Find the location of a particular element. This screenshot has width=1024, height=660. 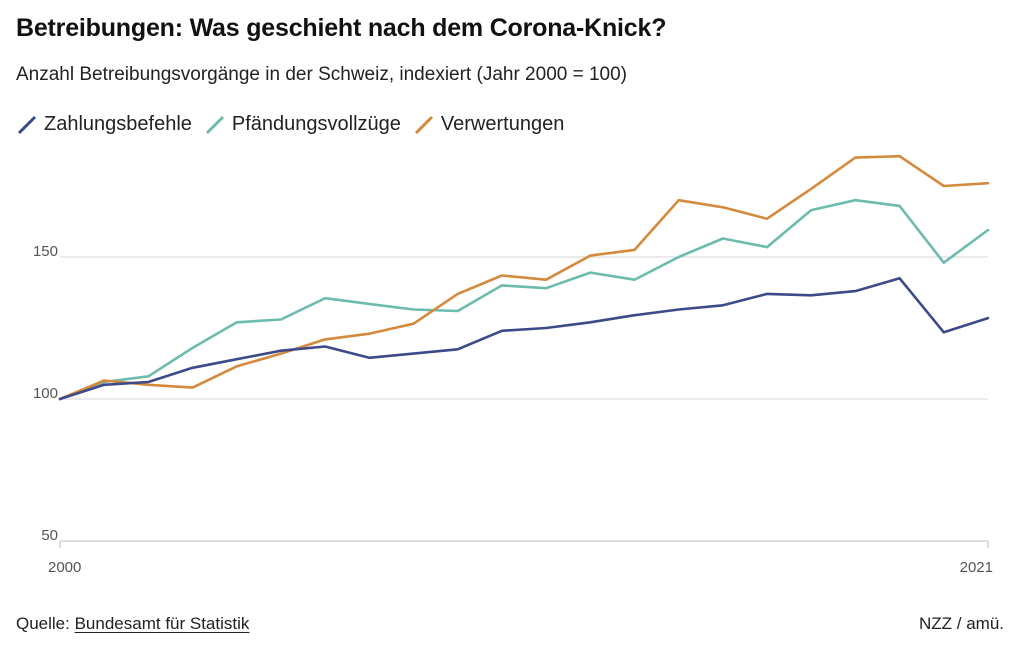

y-tick-label-150: 150 is located at coordinates (45, 251).